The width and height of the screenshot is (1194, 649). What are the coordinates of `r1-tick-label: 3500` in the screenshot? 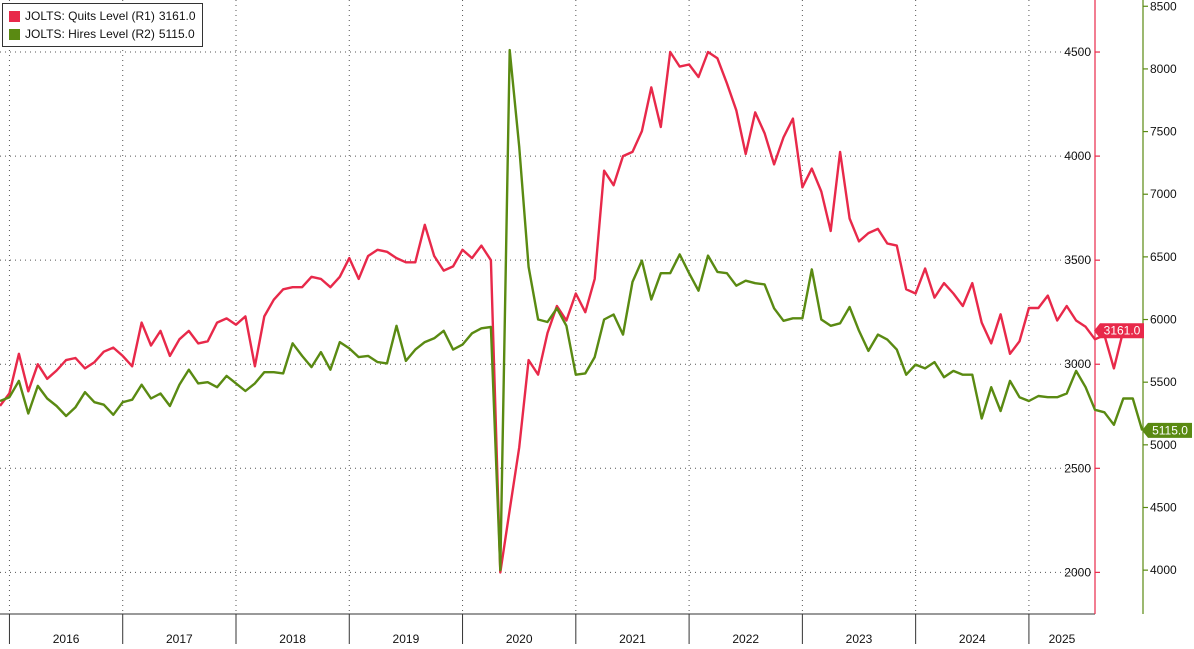 It's located at (1077, 260).